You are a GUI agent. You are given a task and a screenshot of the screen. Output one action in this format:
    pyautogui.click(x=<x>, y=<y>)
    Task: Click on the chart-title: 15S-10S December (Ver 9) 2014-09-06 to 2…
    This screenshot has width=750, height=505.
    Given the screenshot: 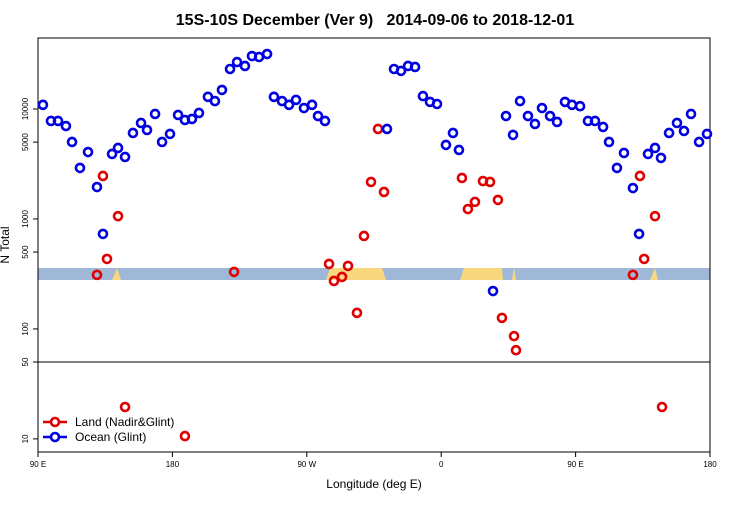 What is the action you would take?
    pyautogui.click(x=375, y=20)
    